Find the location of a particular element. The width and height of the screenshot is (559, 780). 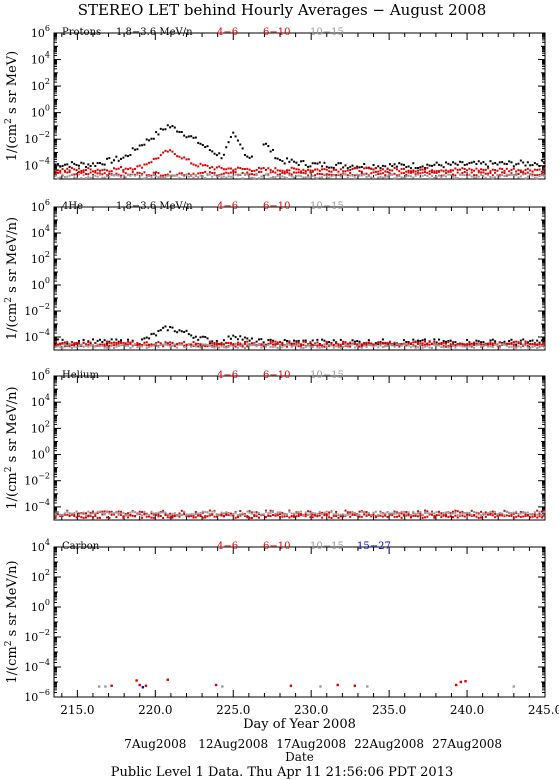

data-points is located at coordinates (300, 337).